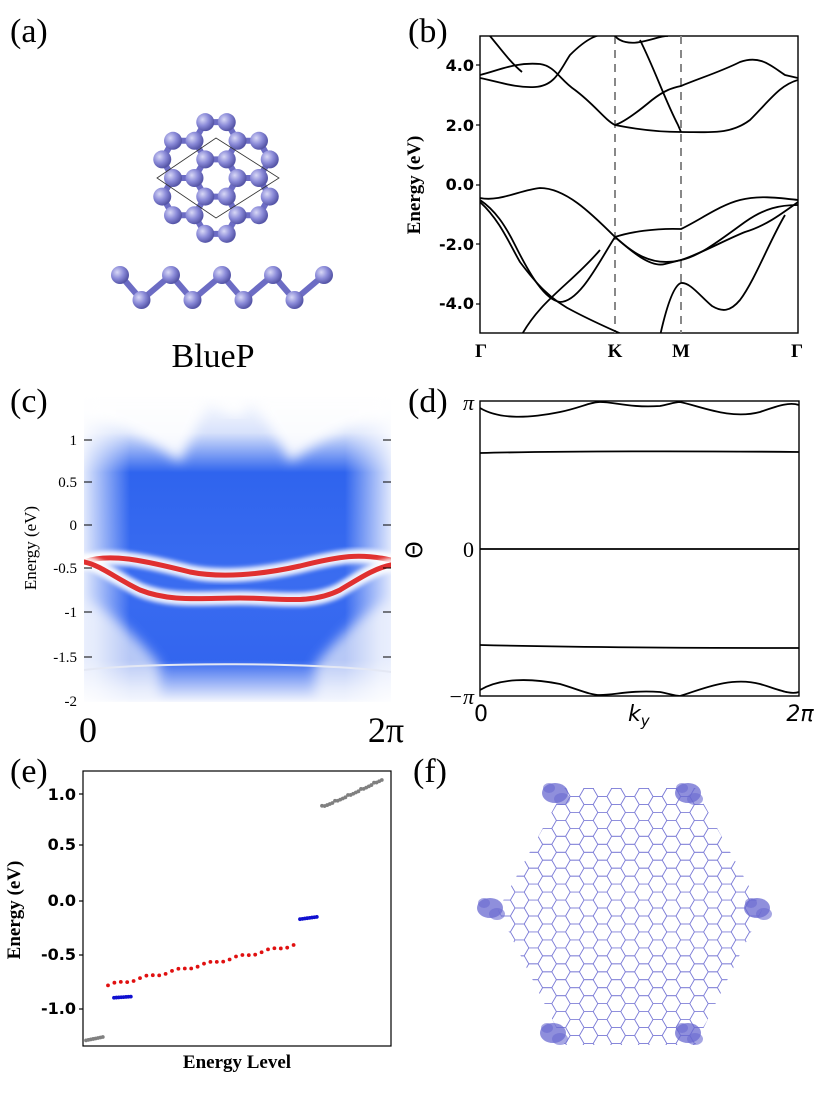  I want to click on side-atom, so click(273, 275).